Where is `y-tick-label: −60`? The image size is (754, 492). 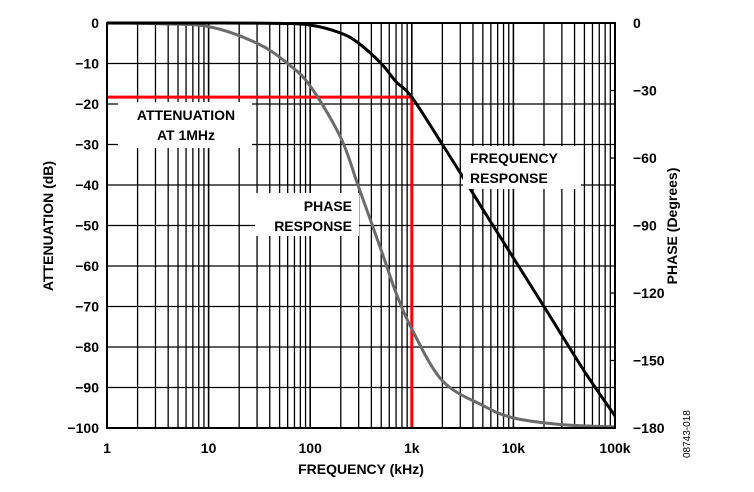
y-tick-label: −60 is located at coordinates (87, 266).